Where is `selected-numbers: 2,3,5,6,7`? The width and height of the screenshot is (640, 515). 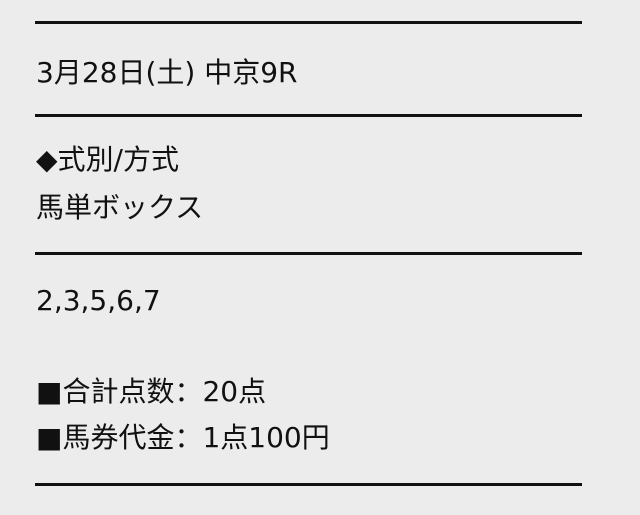 selected-numbers: 2,3,5,6,7 is located at coordinates (98, 300).